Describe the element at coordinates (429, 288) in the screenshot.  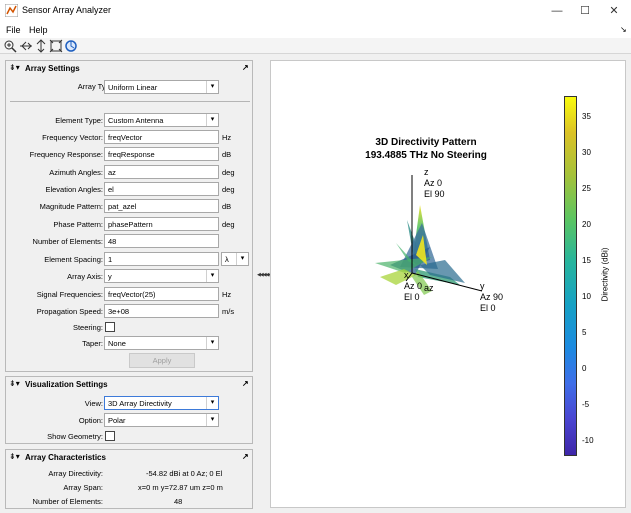
I see `az-label: az` at that location.